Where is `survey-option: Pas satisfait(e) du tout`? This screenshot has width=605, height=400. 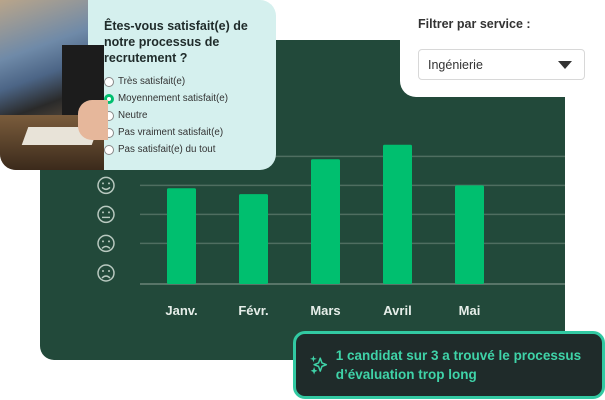
survey-option: Pas satisfait(e) du tout is located at coordinates (184, 149).